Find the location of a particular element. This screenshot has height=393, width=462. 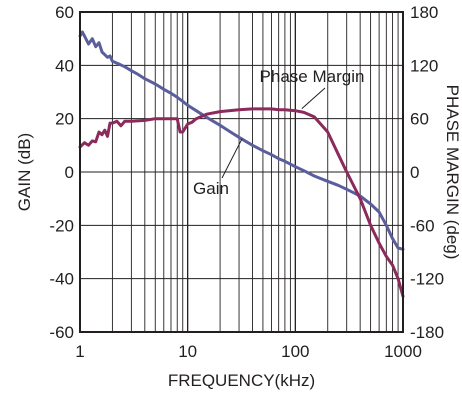

y-tick-label: 0 is located at coordinates (69, 172).